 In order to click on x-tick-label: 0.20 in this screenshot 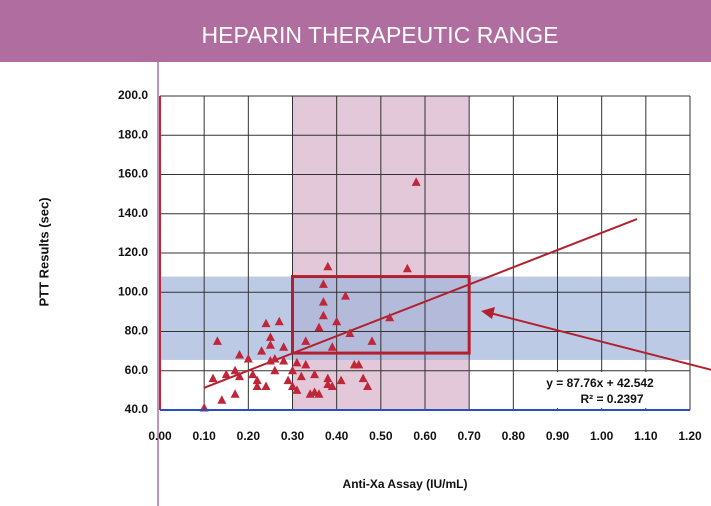, I will do `click(249, 436)`.